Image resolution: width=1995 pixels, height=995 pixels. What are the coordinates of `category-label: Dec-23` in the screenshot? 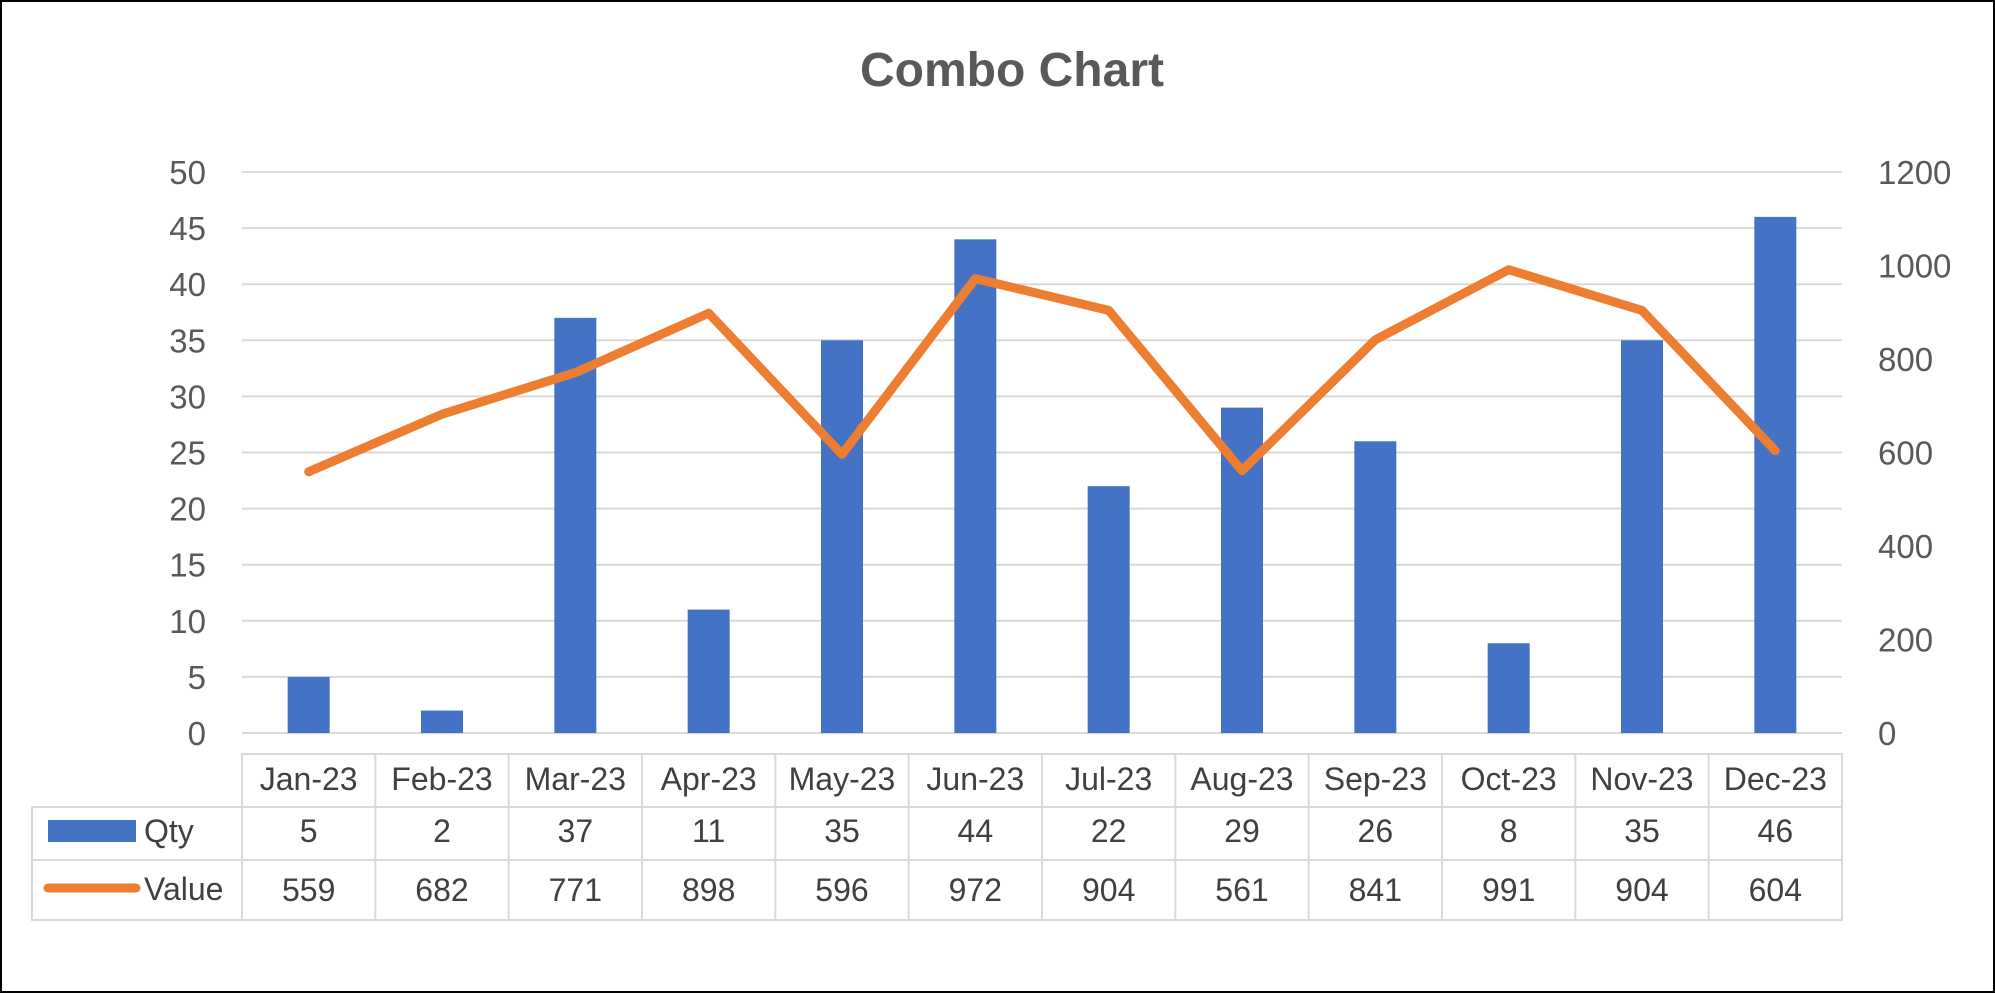 It's located at (1775, 779).